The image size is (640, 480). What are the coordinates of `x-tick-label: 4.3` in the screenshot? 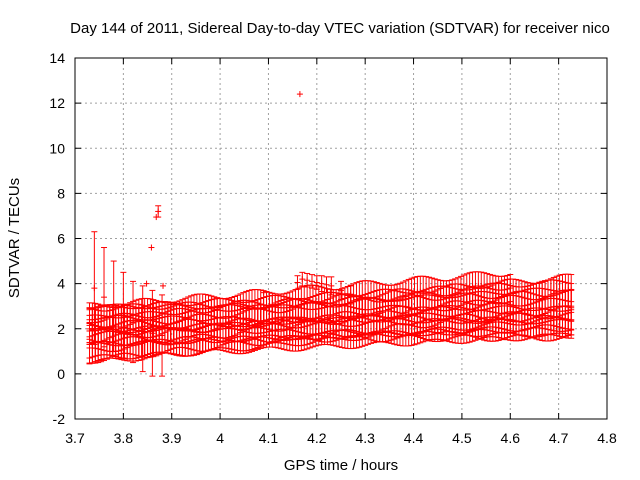 It's located at (365, 438).